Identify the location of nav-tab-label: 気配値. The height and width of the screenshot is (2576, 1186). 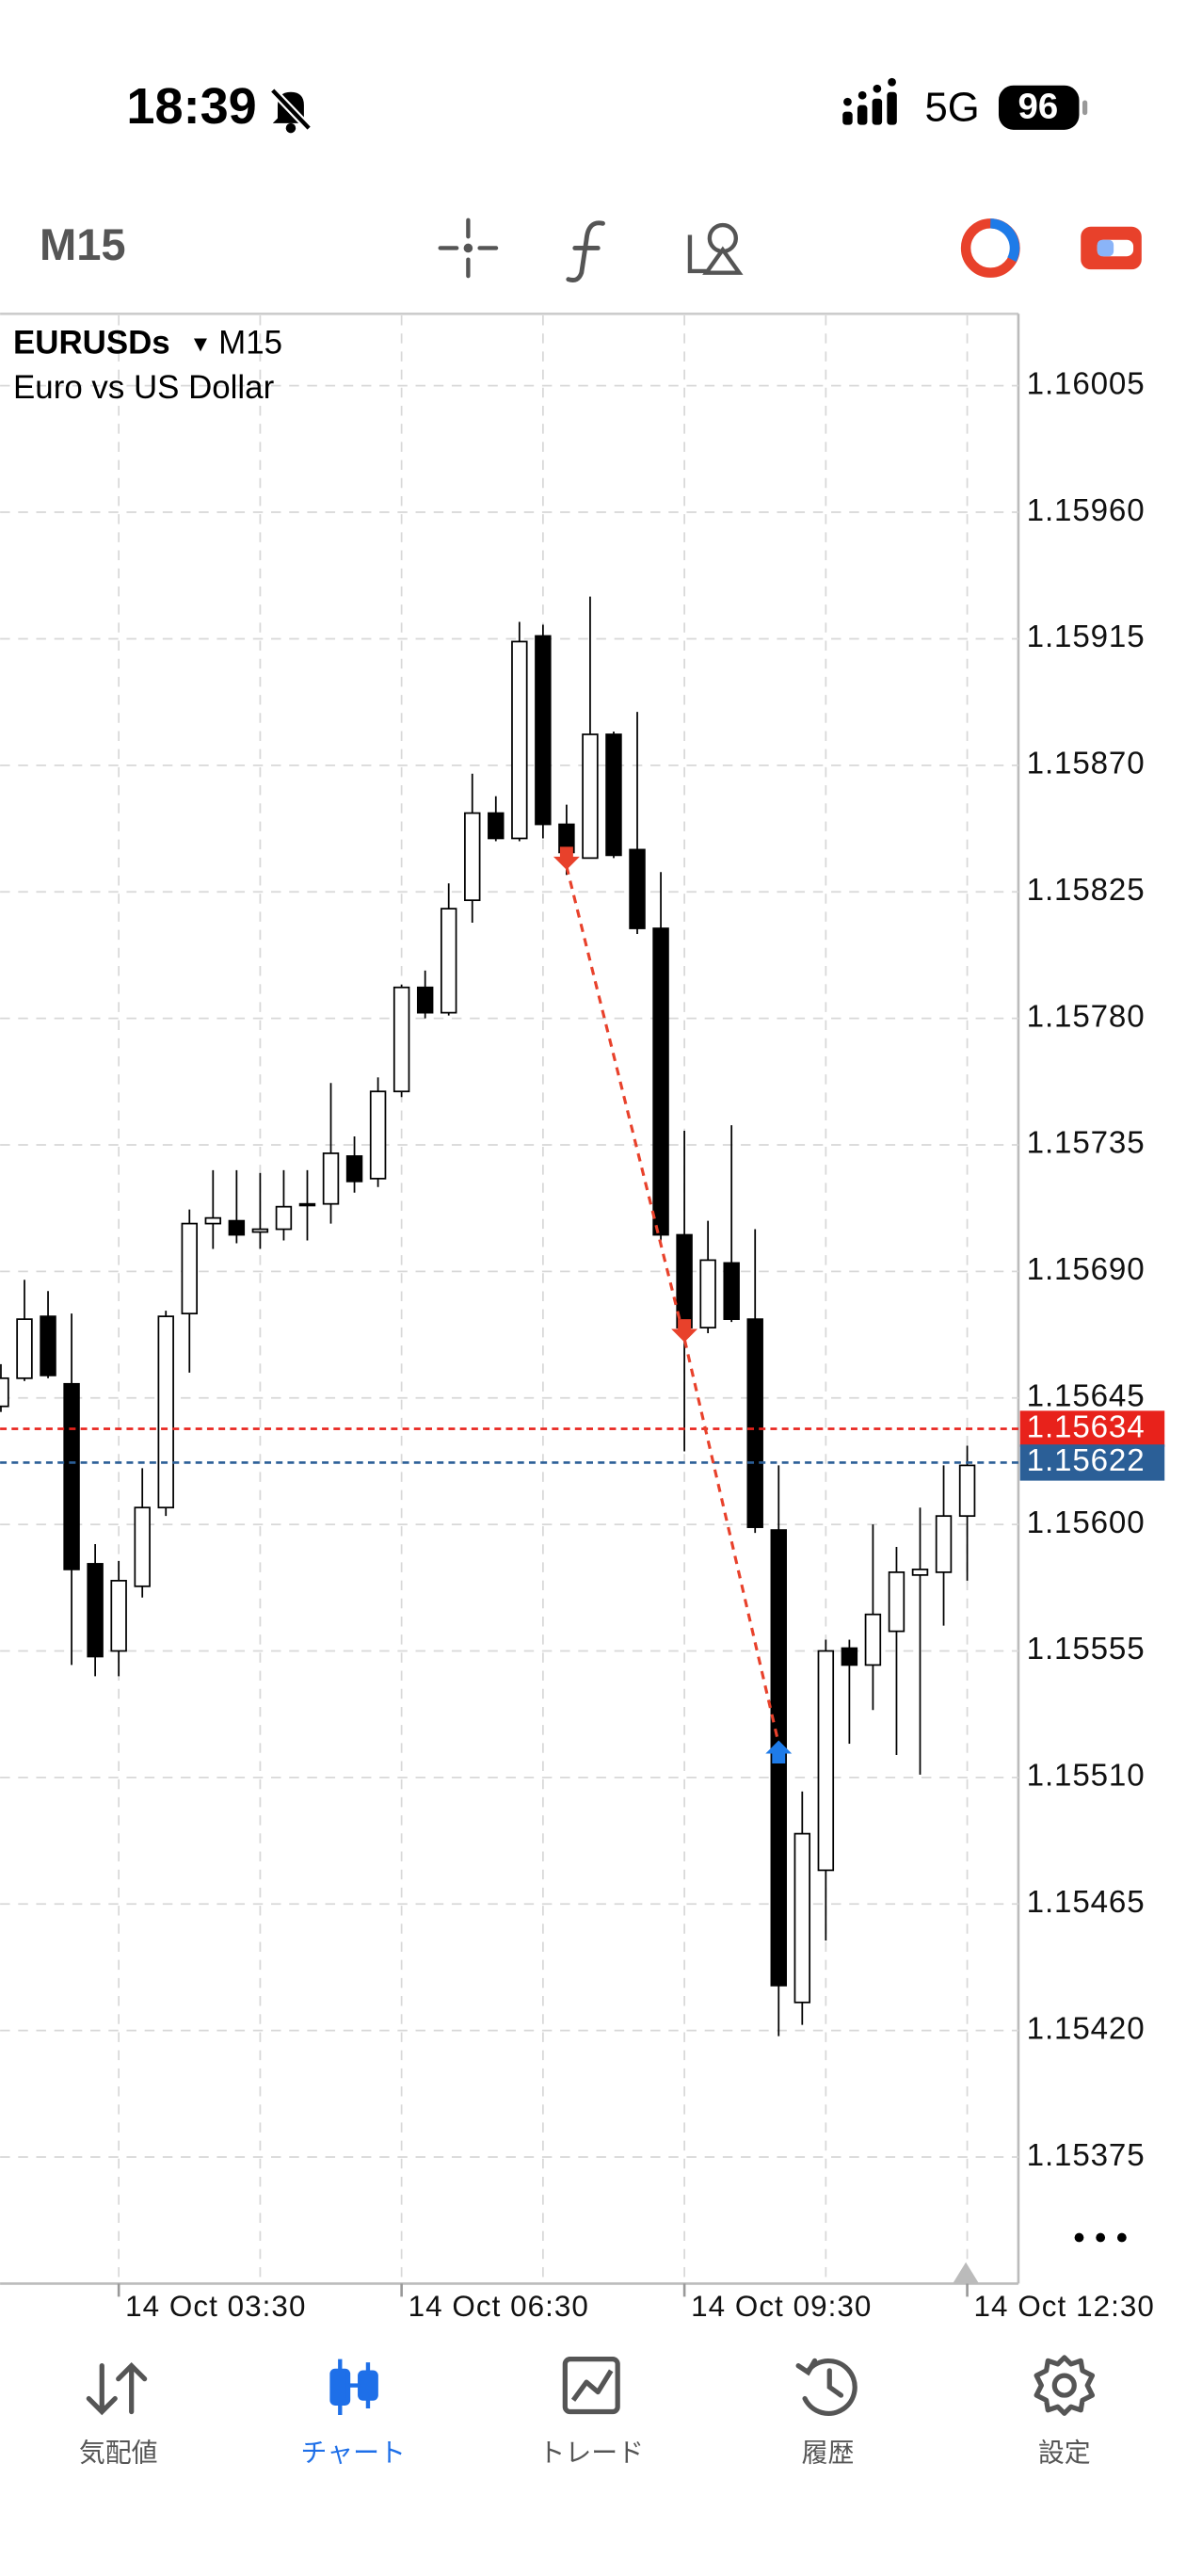
(118, 2452).